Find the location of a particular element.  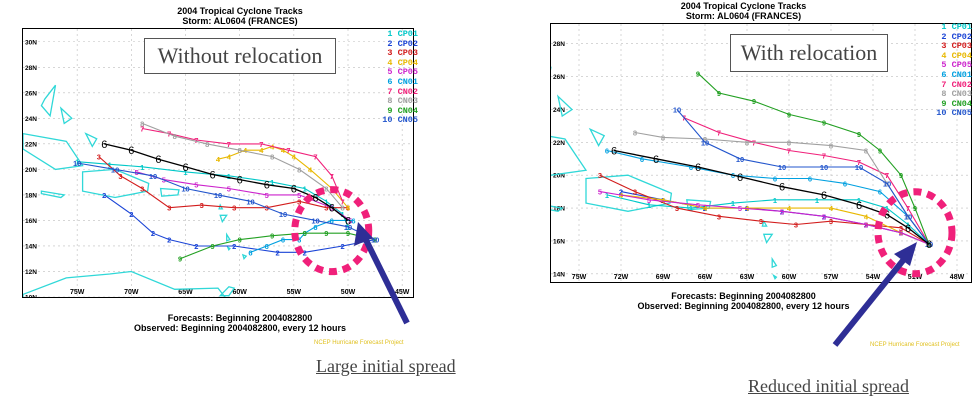

x-tick-label: 55W is located at coordinates (294, 292).